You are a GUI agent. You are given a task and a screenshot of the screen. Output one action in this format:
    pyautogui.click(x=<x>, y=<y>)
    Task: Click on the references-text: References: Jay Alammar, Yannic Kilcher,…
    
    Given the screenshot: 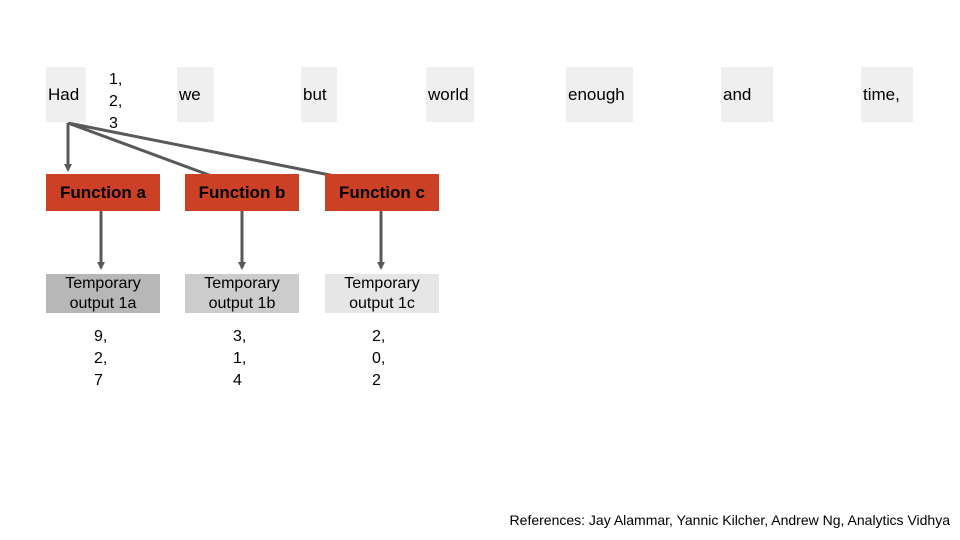 What is the action you would take?
    pyautogui.click(x=729, y=520)
    